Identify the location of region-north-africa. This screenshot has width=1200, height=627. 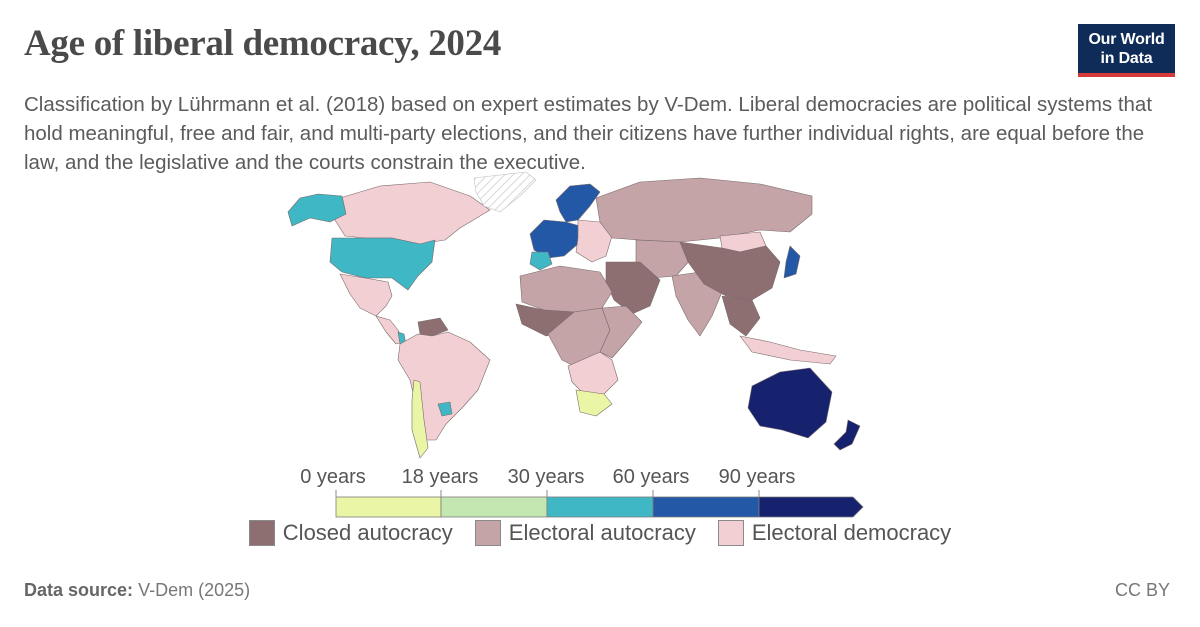
(566, 289).